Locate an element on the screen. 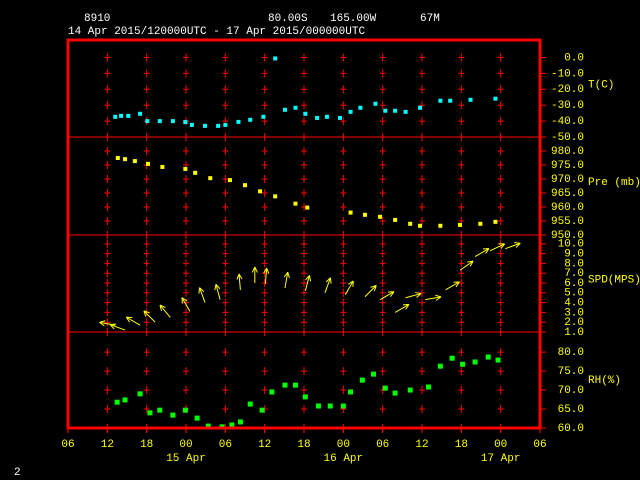 The width and height of the screenshot is (640, 480). x-tick-label: 12 is located at coordinates (264, 445).